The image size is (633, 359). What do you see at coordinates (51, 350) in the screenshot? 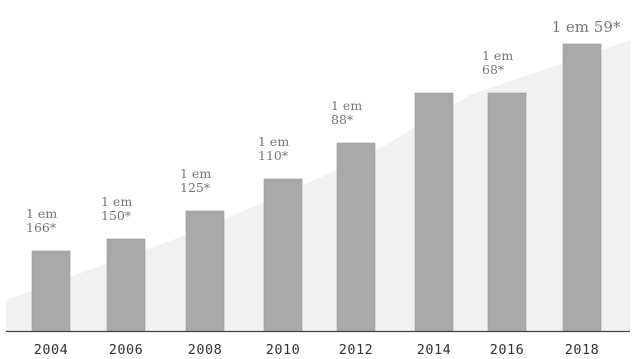
I see `x-tick-label-2004: 2004` at bounding box center [51, 350].